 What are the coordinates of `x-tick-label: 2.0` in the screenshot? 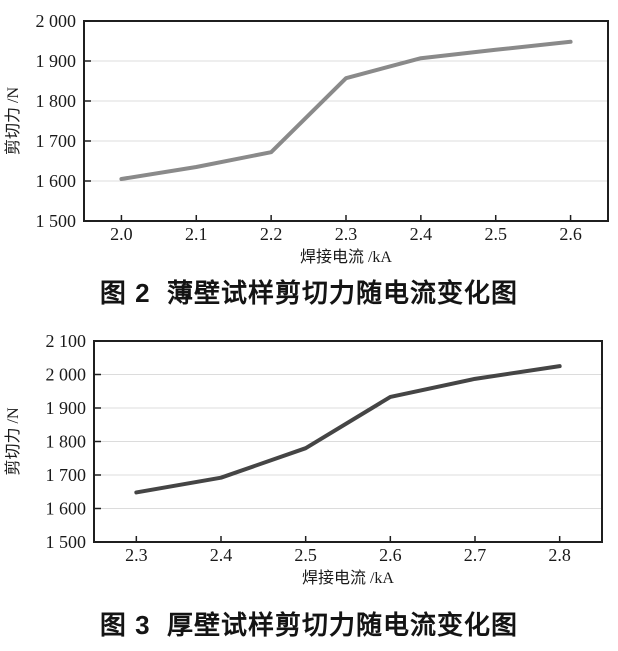 It's located at (121, 234).